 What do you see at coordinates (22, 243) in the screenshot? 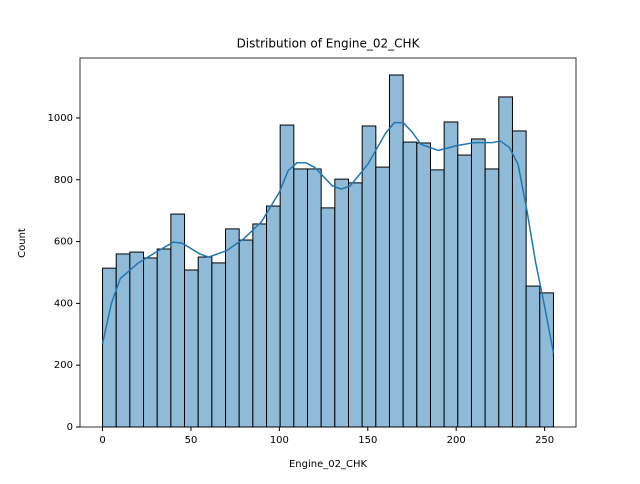
I see `y-axis-label: Count` at bounding box center [22, 243].